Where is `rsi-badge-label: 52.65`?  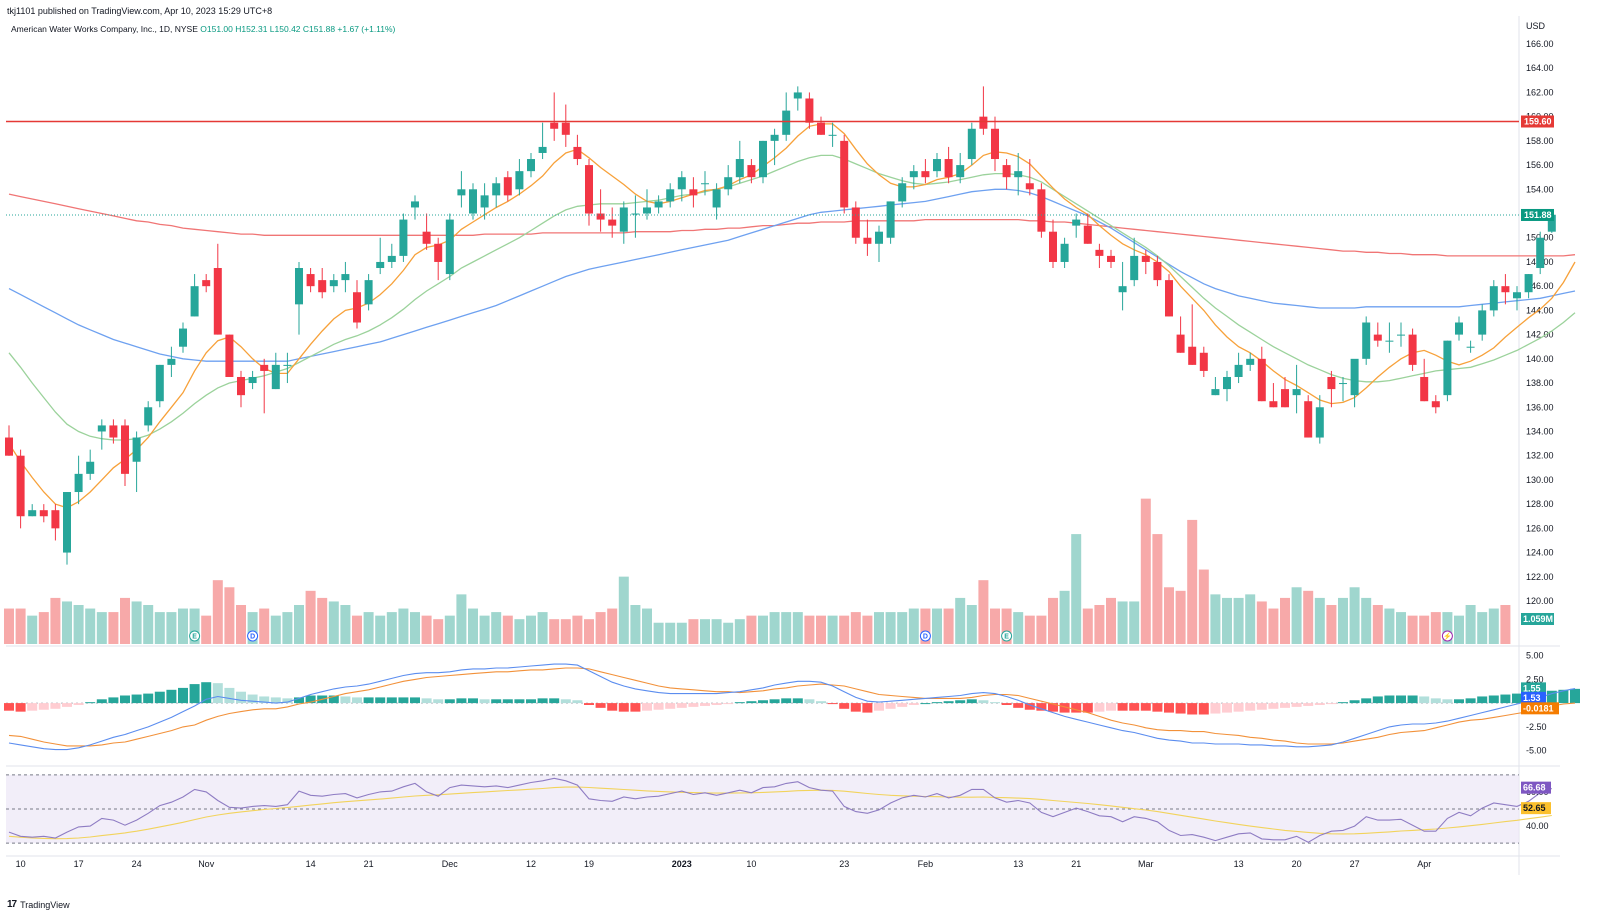
rsi-badge-label: 52.65 is located at coordinates (1534, 808).